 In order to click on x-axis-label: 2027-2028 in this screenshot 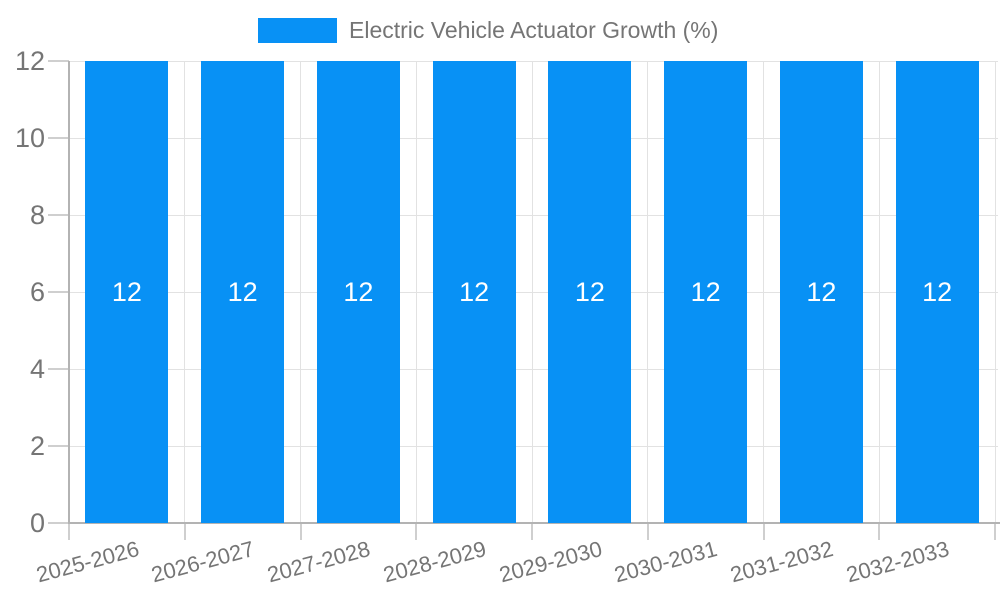, I will do `click(318, 562)`.